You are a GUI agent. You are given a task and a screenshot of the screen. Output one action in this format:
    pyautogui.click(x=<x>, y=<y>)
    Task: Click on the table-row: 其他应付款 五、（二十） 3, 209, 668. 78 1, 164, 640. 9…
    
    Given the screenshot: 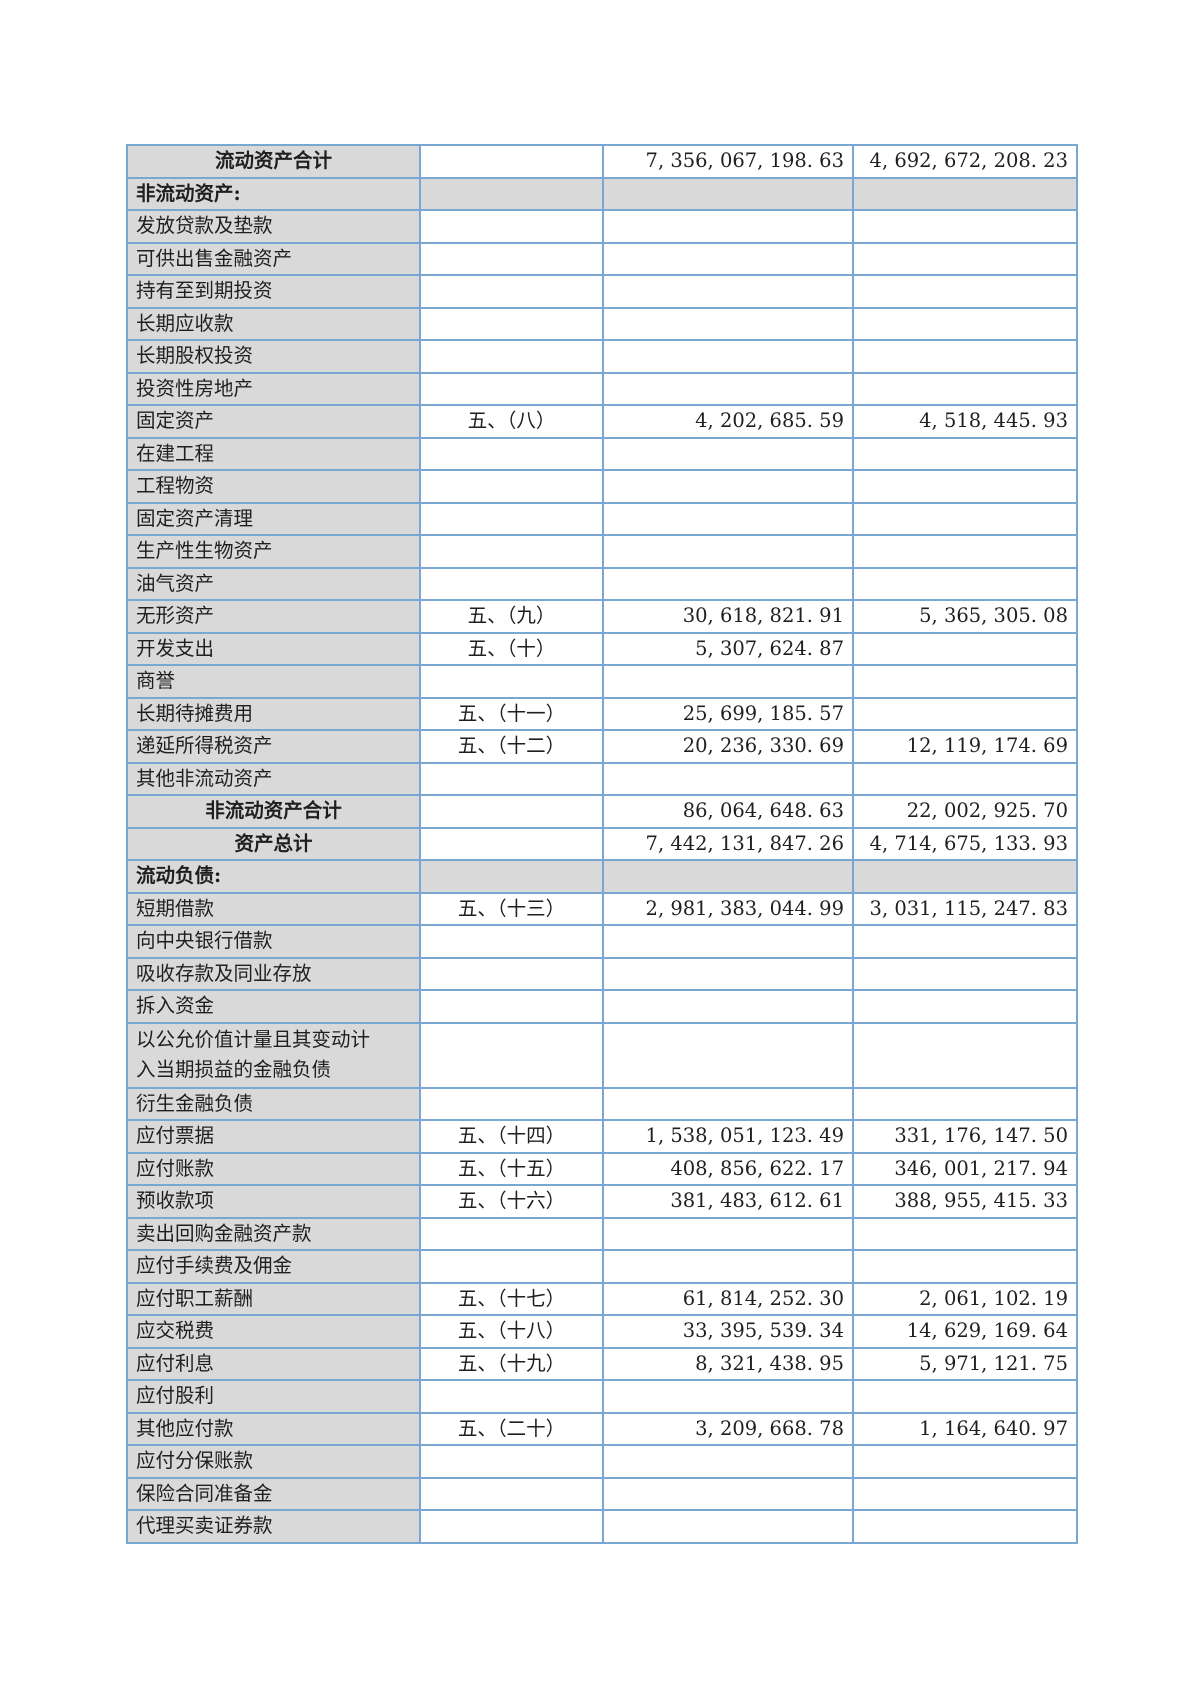 What is the action you would take?
    pyautogui.click(x=602, y=1428)
    